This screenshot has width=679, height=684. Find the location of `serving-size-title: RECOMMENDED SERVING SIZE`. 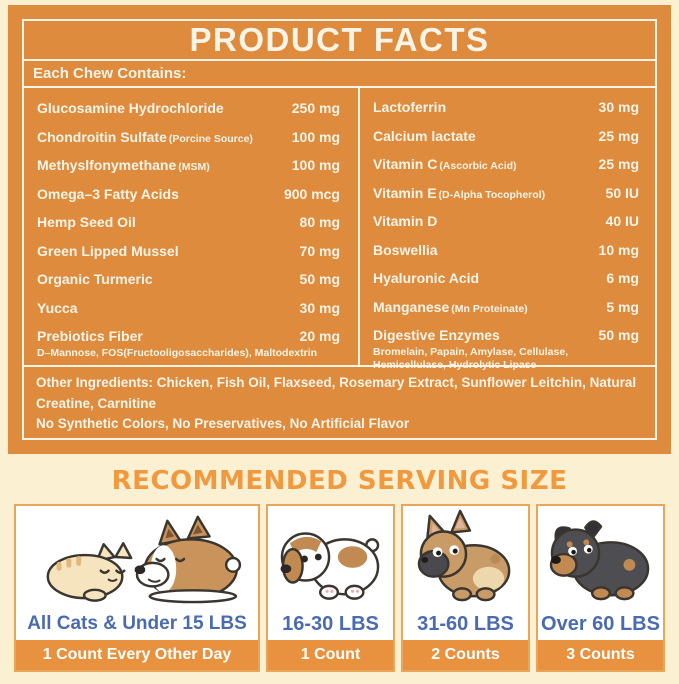

serving-size-title: RECOMMENDED SERVING SIZE is located at coordinates (339, 481).